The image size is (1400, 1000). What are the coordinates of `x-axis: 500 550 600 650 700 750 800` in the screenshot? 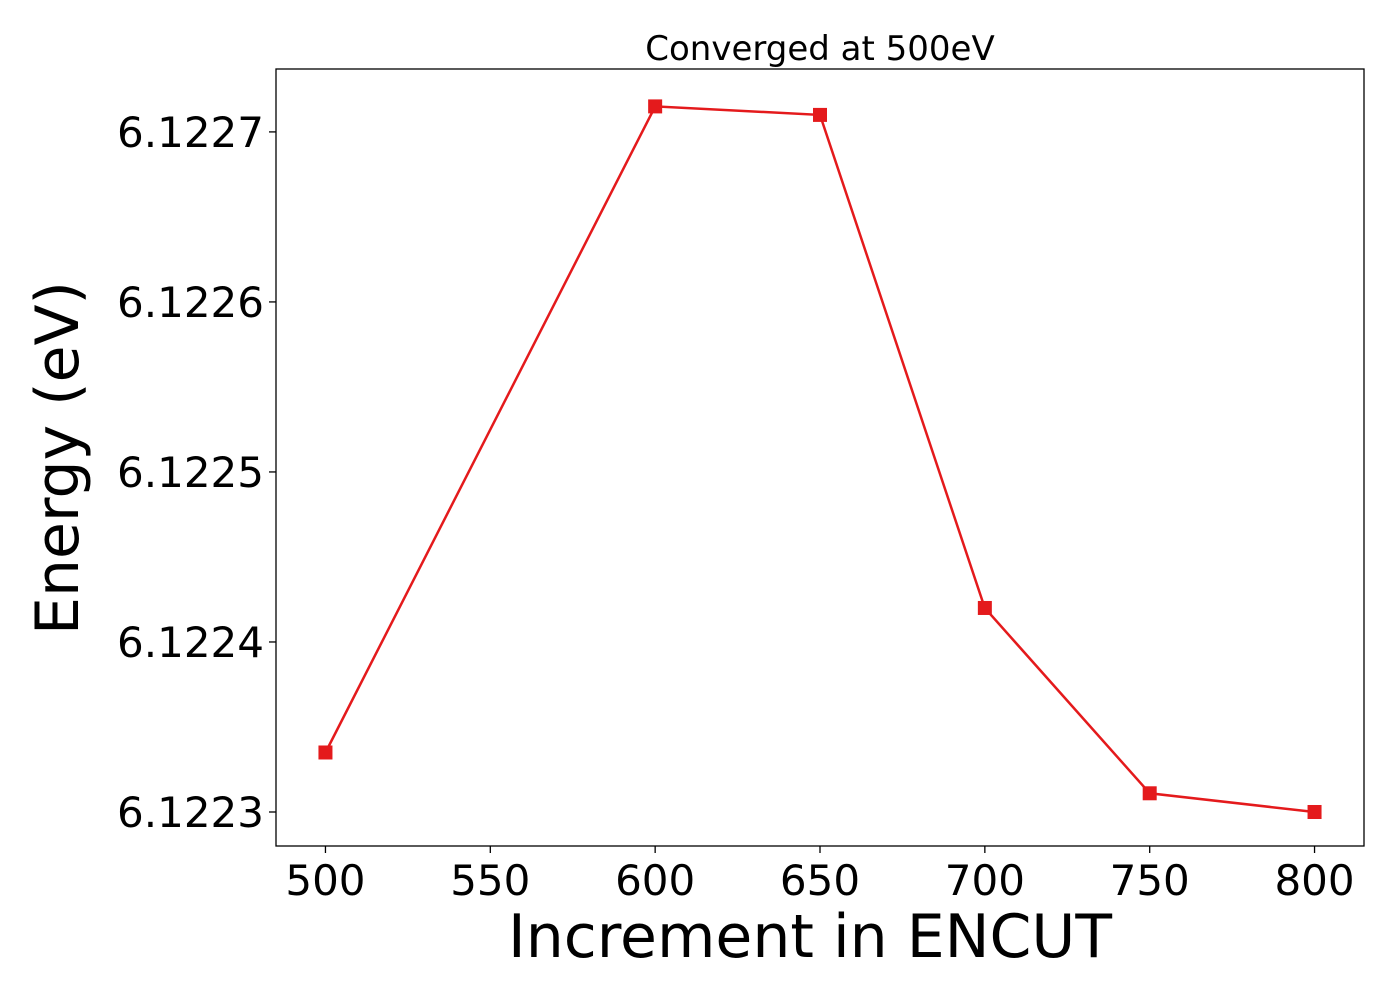 It's located at (820, 875).